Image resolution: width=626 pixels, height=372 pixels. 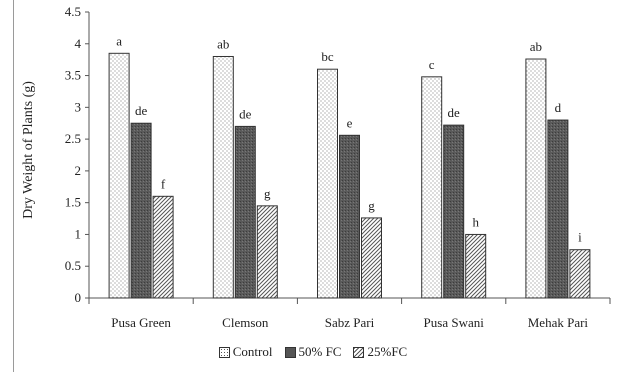 I want to click on legend-item: 50% FC, so click(x=313, y=352).